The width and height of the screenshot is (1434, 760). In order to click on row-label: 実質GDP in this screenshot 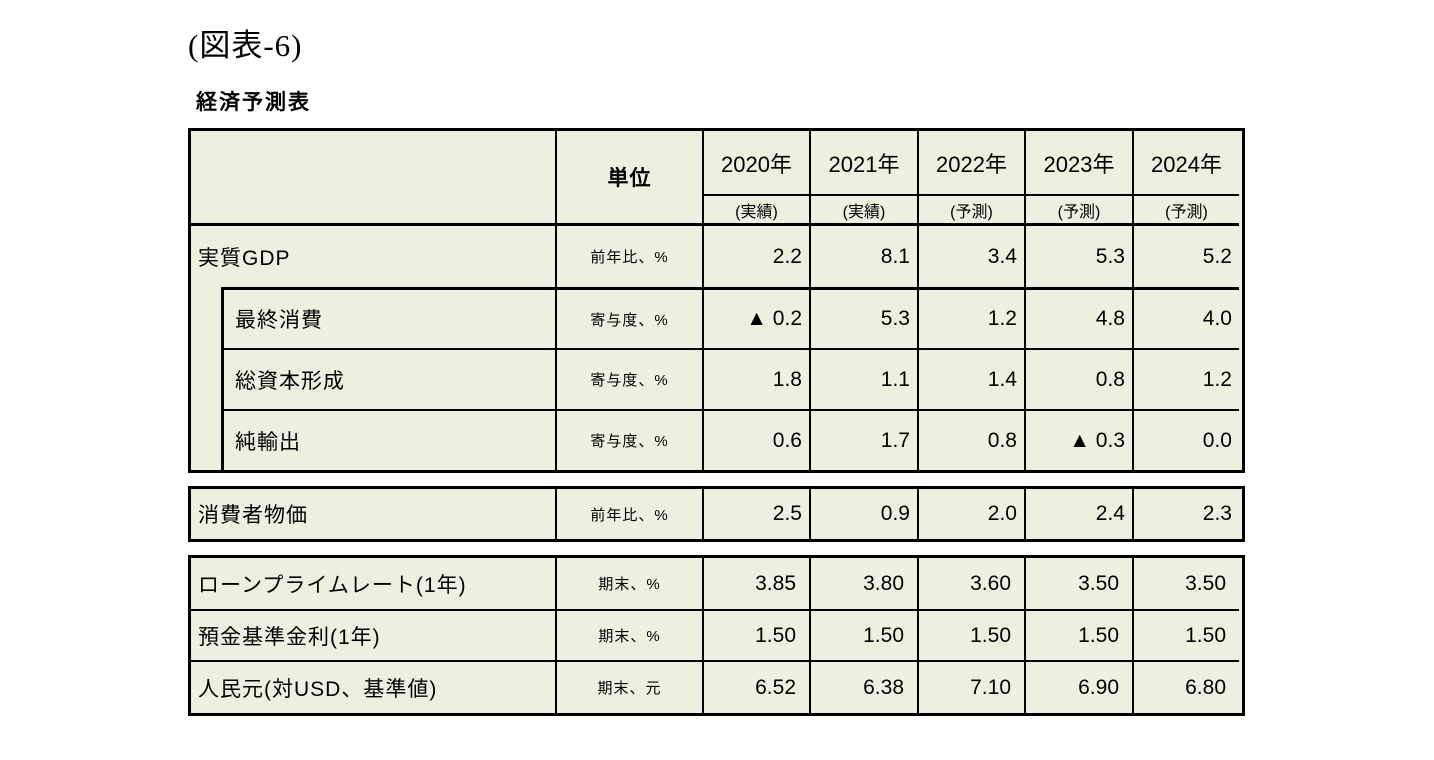, I will do `click(373, 255)`.